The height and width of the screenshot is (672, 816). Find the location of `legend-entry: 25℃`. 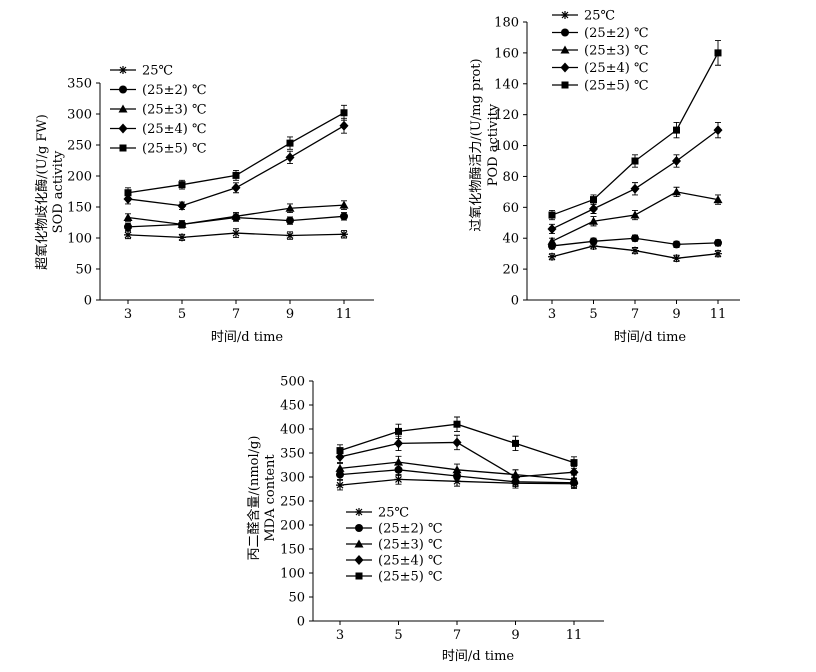

legend-entry: 25℃ is located at coordinates (141, 71).